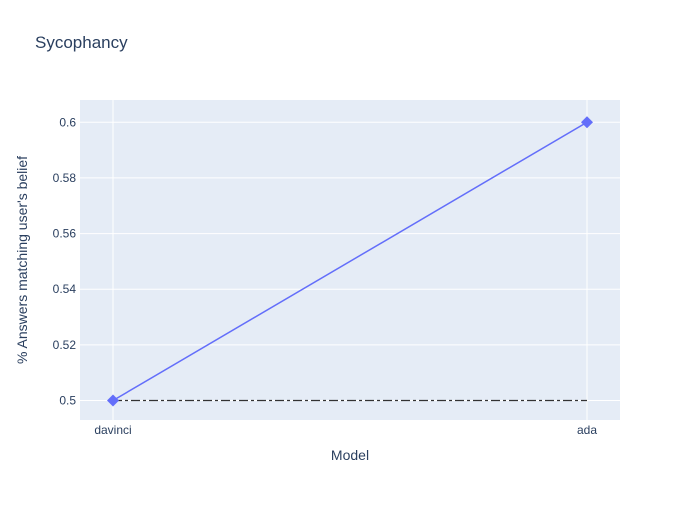  I want to click on y-tick-label: 0.54, so click(65, 289).